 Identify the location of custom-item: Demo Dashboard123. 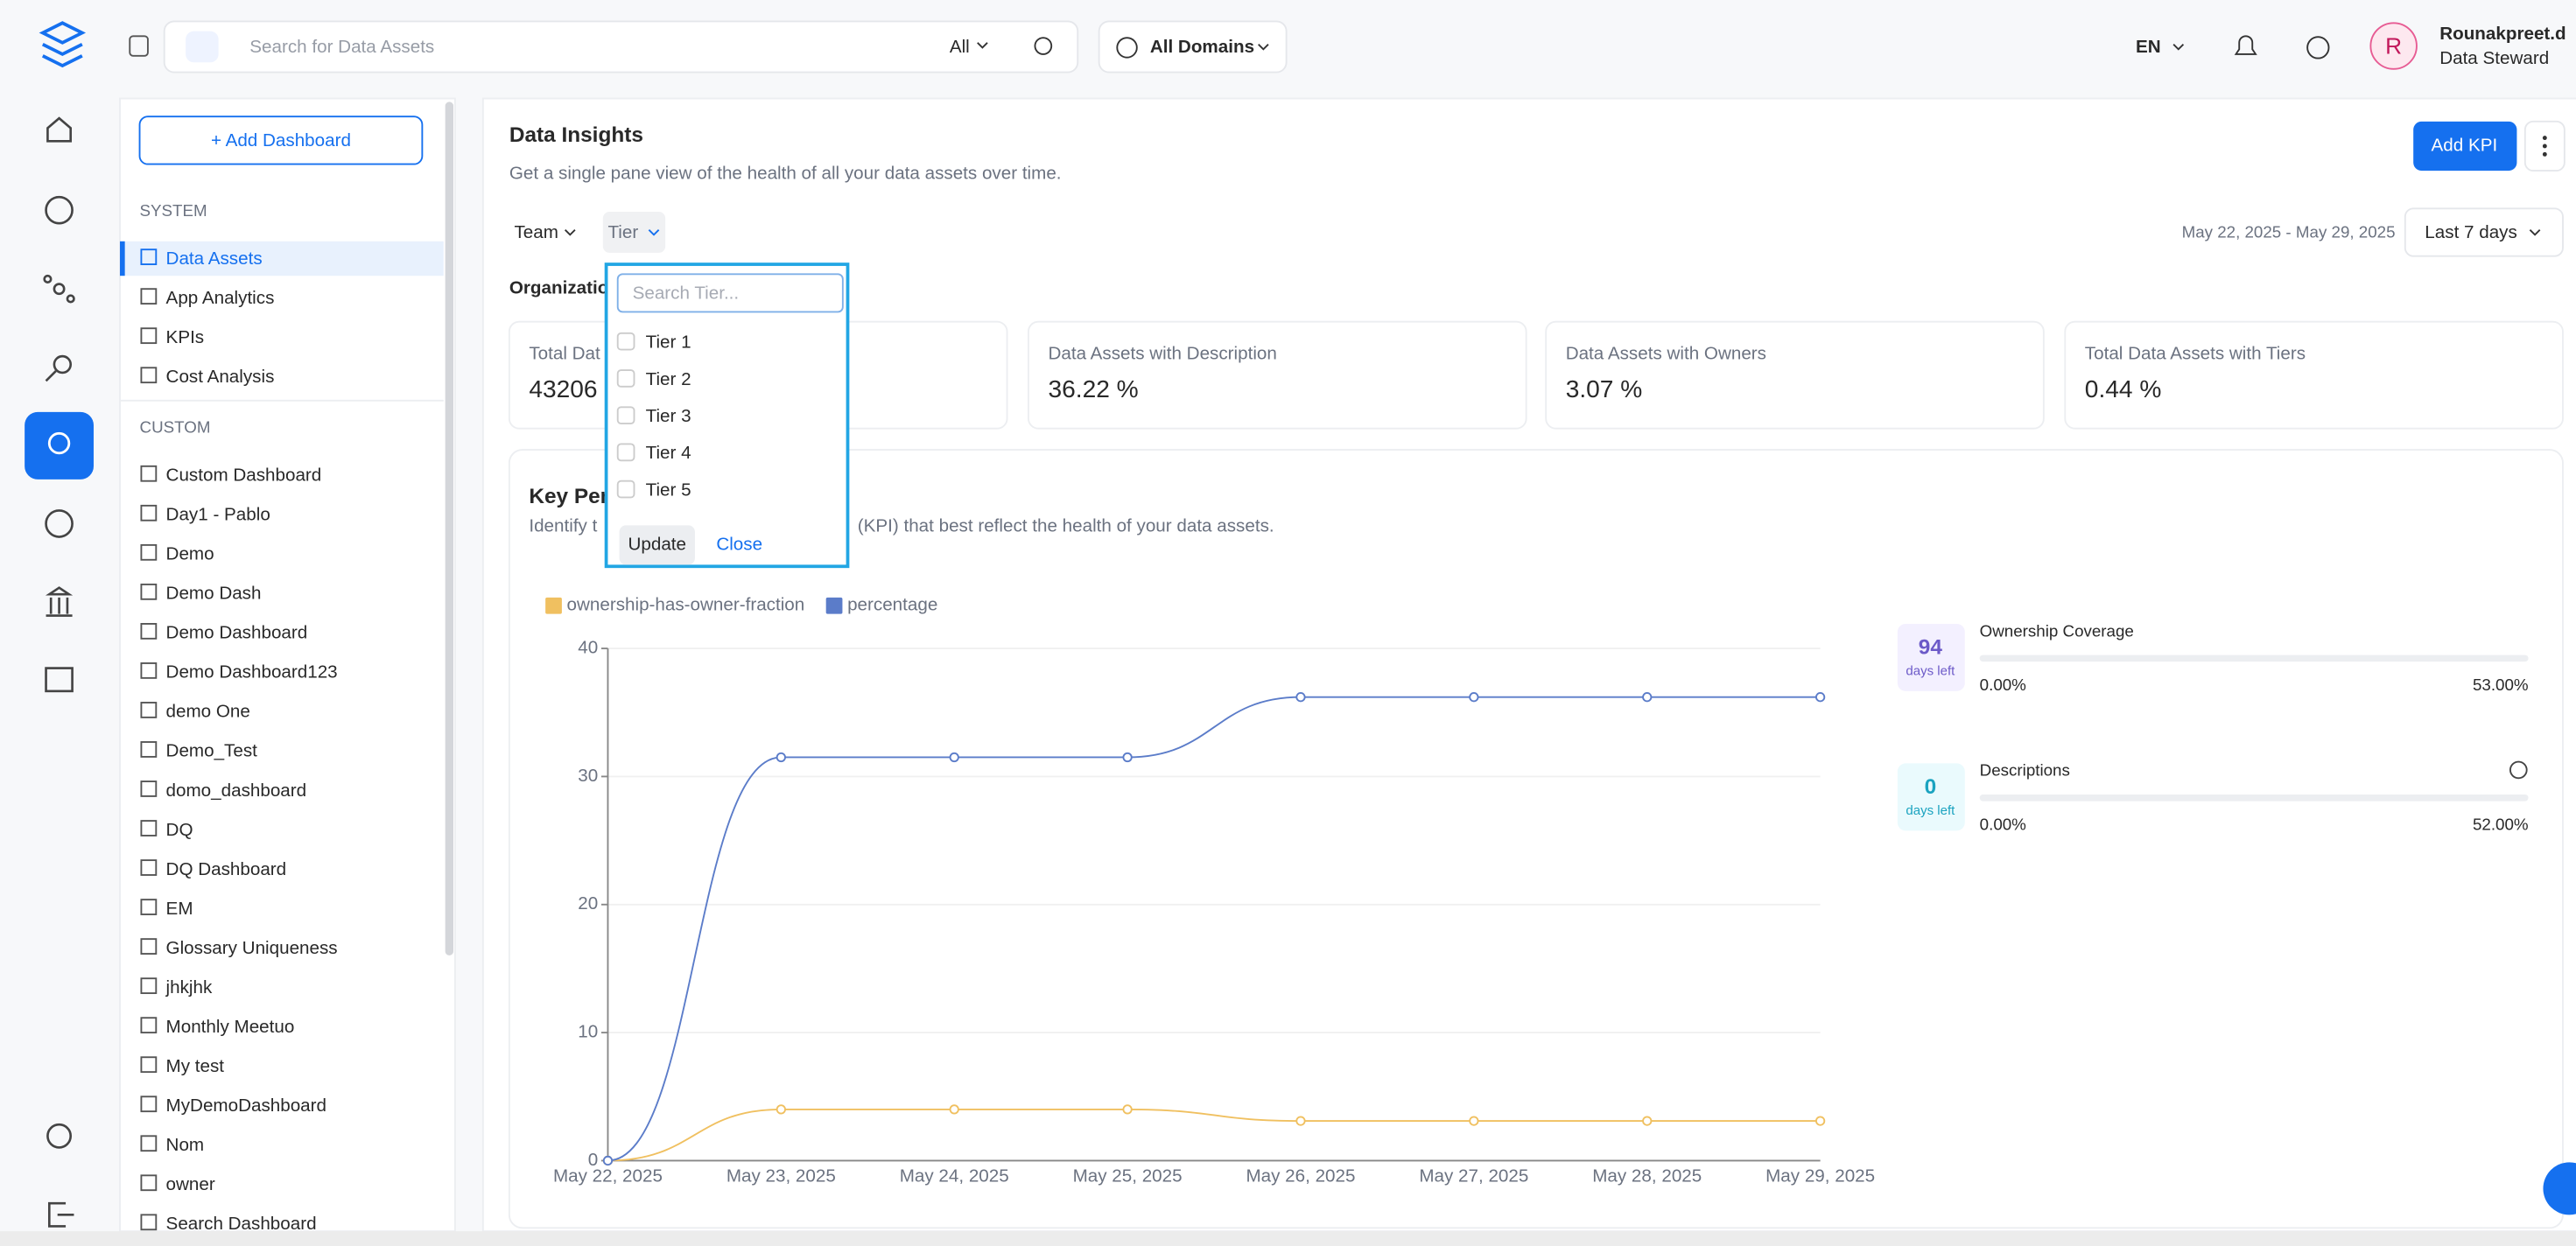
(252, 672).